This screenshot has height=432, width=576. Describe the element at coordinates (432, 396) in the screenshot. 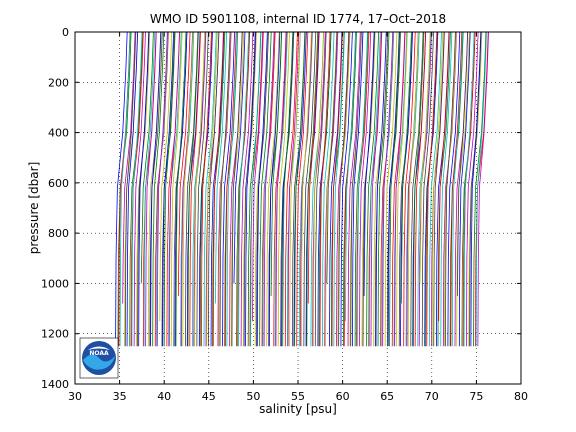

I see `x-tick-label: 70` at that location.